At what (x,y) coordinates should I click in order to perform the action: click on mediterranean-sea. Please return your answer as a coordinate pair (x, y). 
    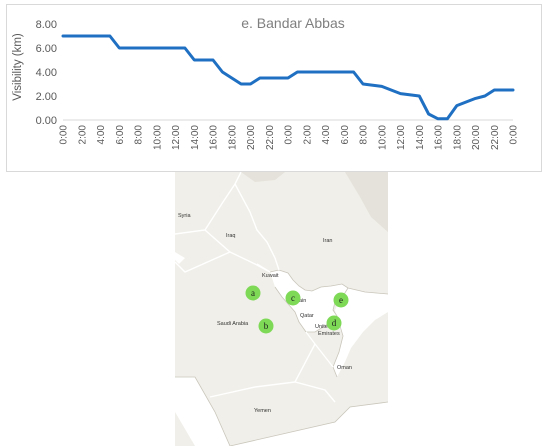
    Looking at the image, I should click on (180, 258).